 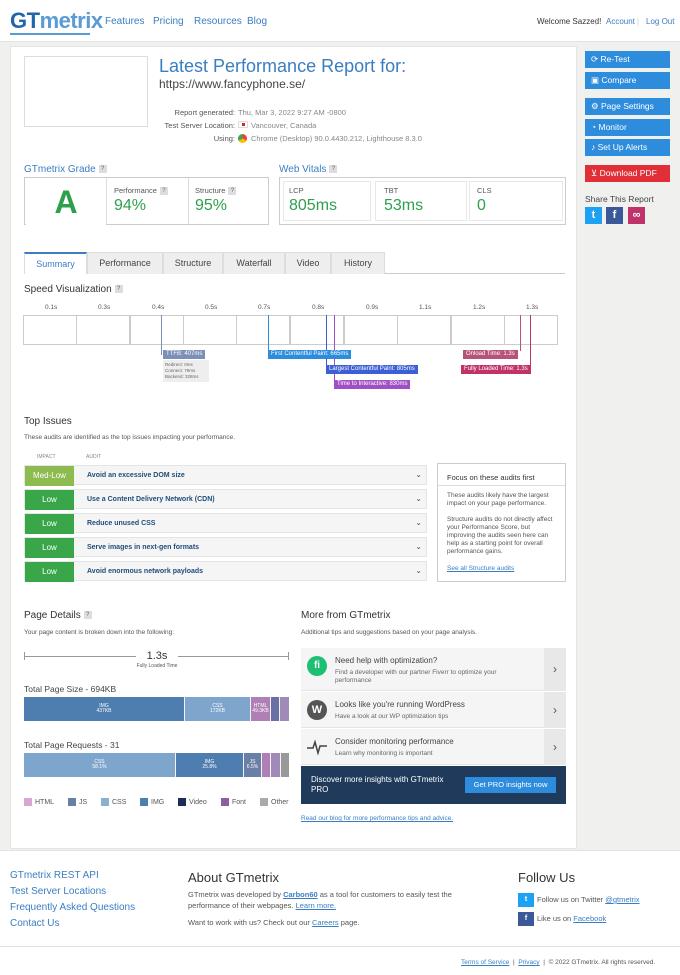 I want to click on about-title: About GTmetrix, so click(x=234, y=877).